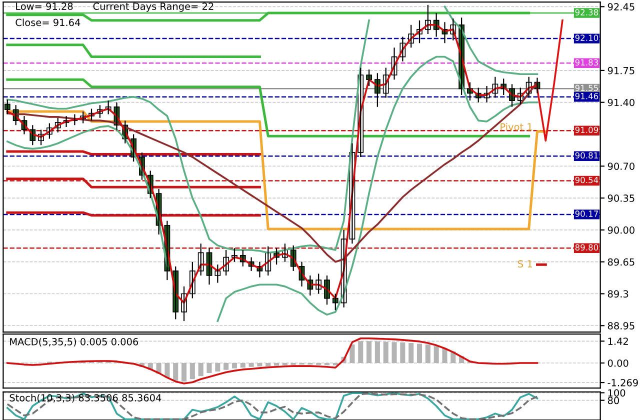  Describe the element at coordinates (621, 198) in the screenshot. I see `y-tick-label: 90.35` at that location.